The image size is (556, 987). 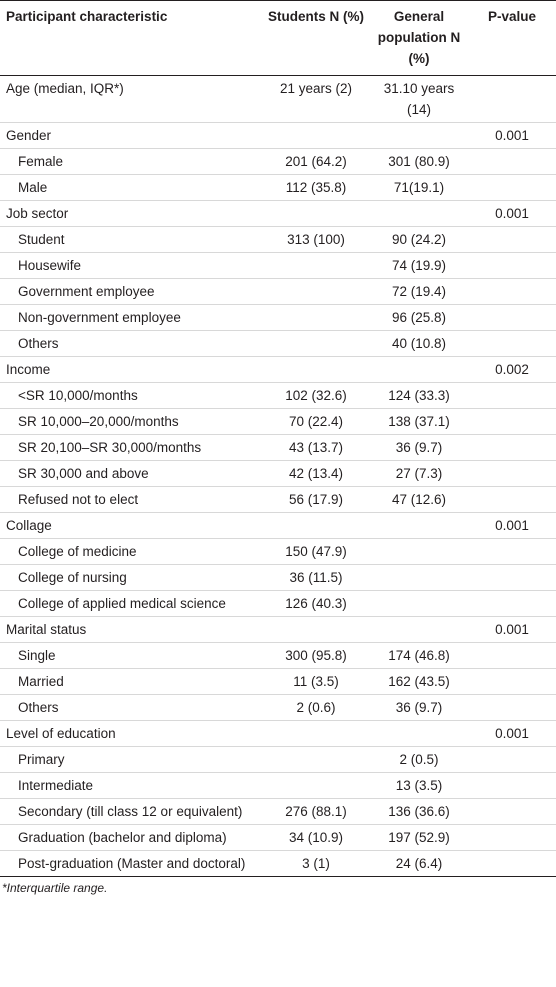 I want to click on table-cell: 162 (43.5), so click(x=419, y=681).